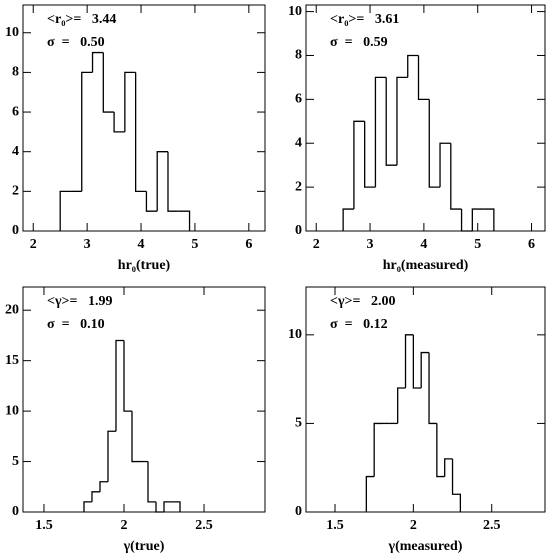 Image resolution: width=546 pixels, height=553 pixels. I want to click on x-axis-label: hr₀(measured), so click(426, 265).